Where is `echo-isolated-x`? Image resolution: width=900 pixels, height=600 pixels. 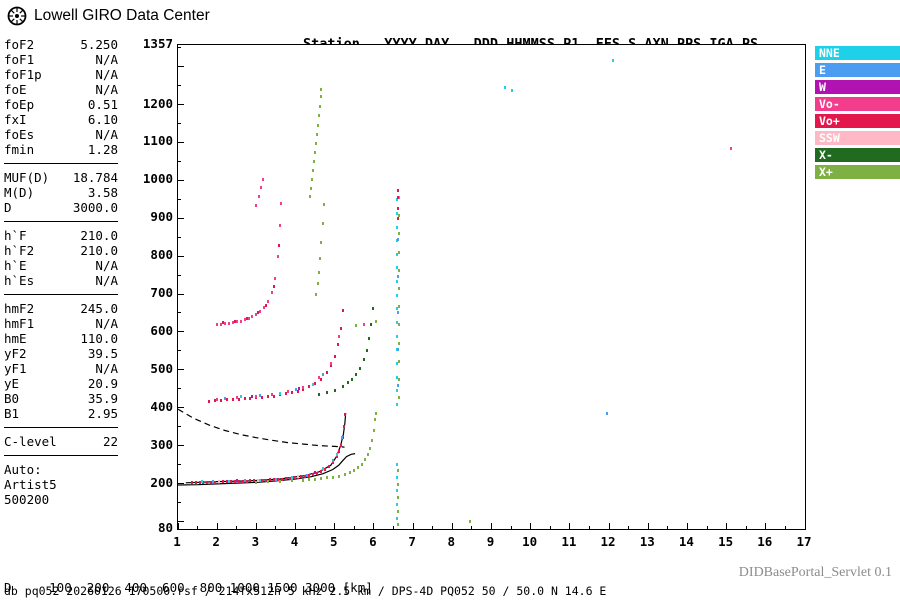
echo-isolated-x is located at coordinates (375, 322).